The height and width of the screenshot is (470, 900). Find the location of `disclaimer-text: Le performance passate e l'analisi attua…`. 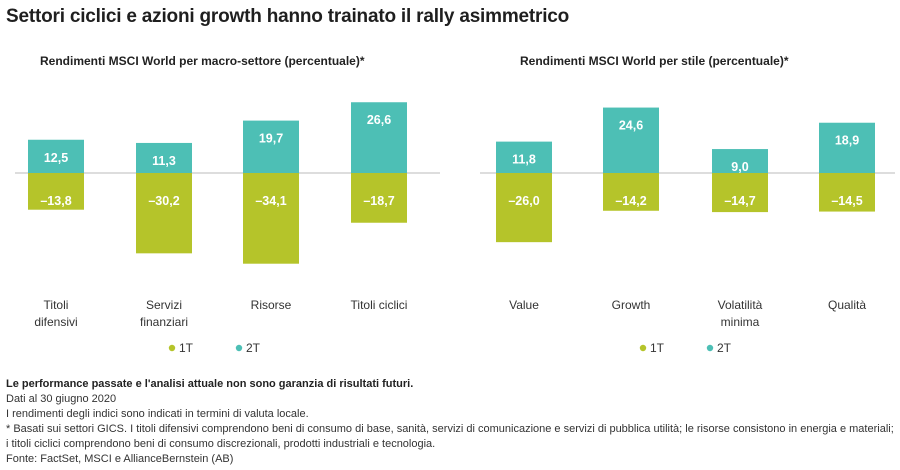

disclaimer-text: Le performance passate e l'analisi attua… is located at coordinates (210, 384).